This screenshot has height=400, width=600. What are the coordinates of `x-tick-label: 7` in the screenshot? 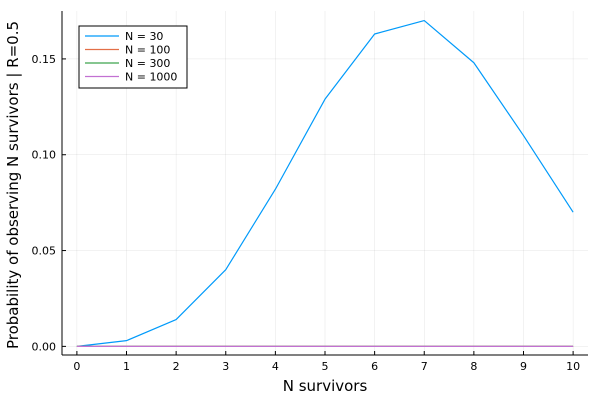 It's located at (424, 366).